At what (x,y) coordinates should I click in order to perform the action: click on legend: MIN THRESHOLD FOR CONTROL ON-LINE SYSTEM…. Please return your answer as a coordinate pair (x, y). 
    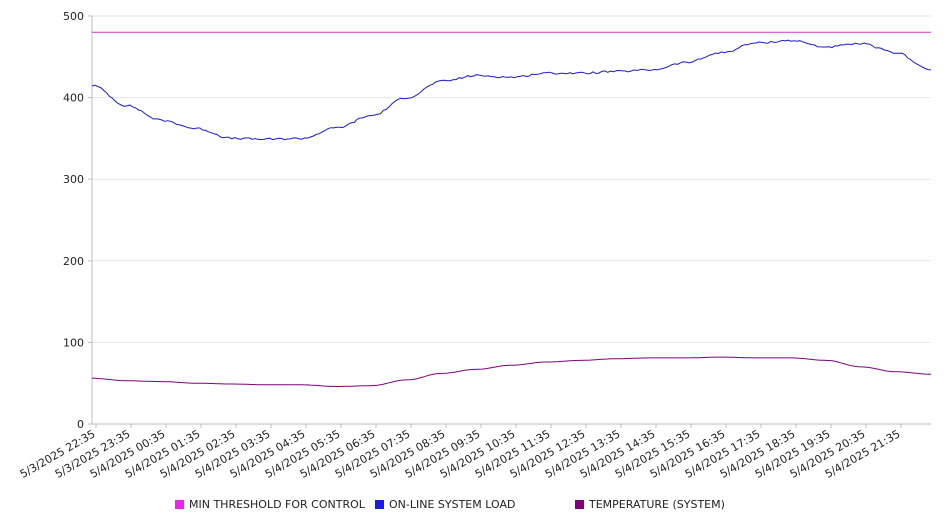
    Looking at the image, I should click on (473, 506).